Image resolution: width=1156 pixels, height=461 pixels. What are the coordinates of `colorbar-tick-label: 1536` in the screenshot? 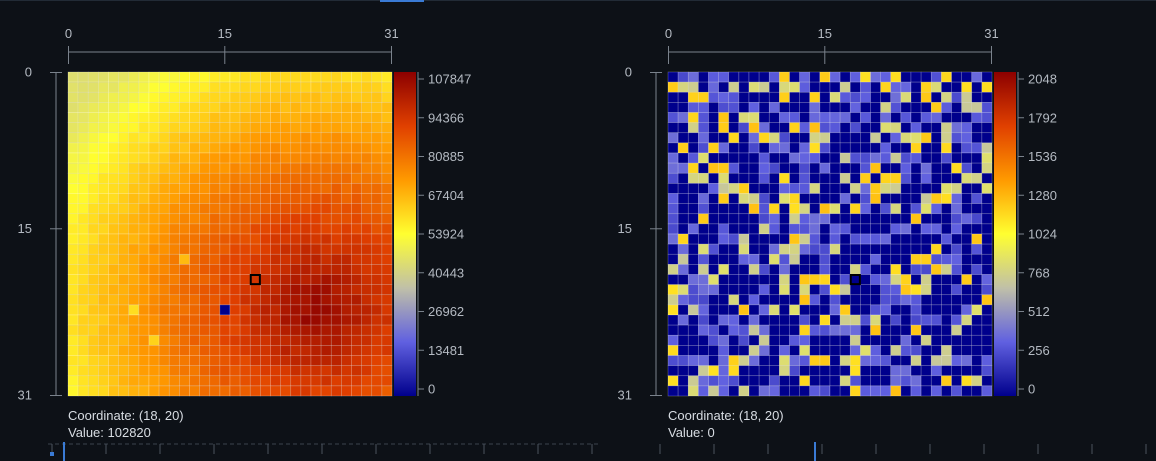 It's located at (1042, 156).